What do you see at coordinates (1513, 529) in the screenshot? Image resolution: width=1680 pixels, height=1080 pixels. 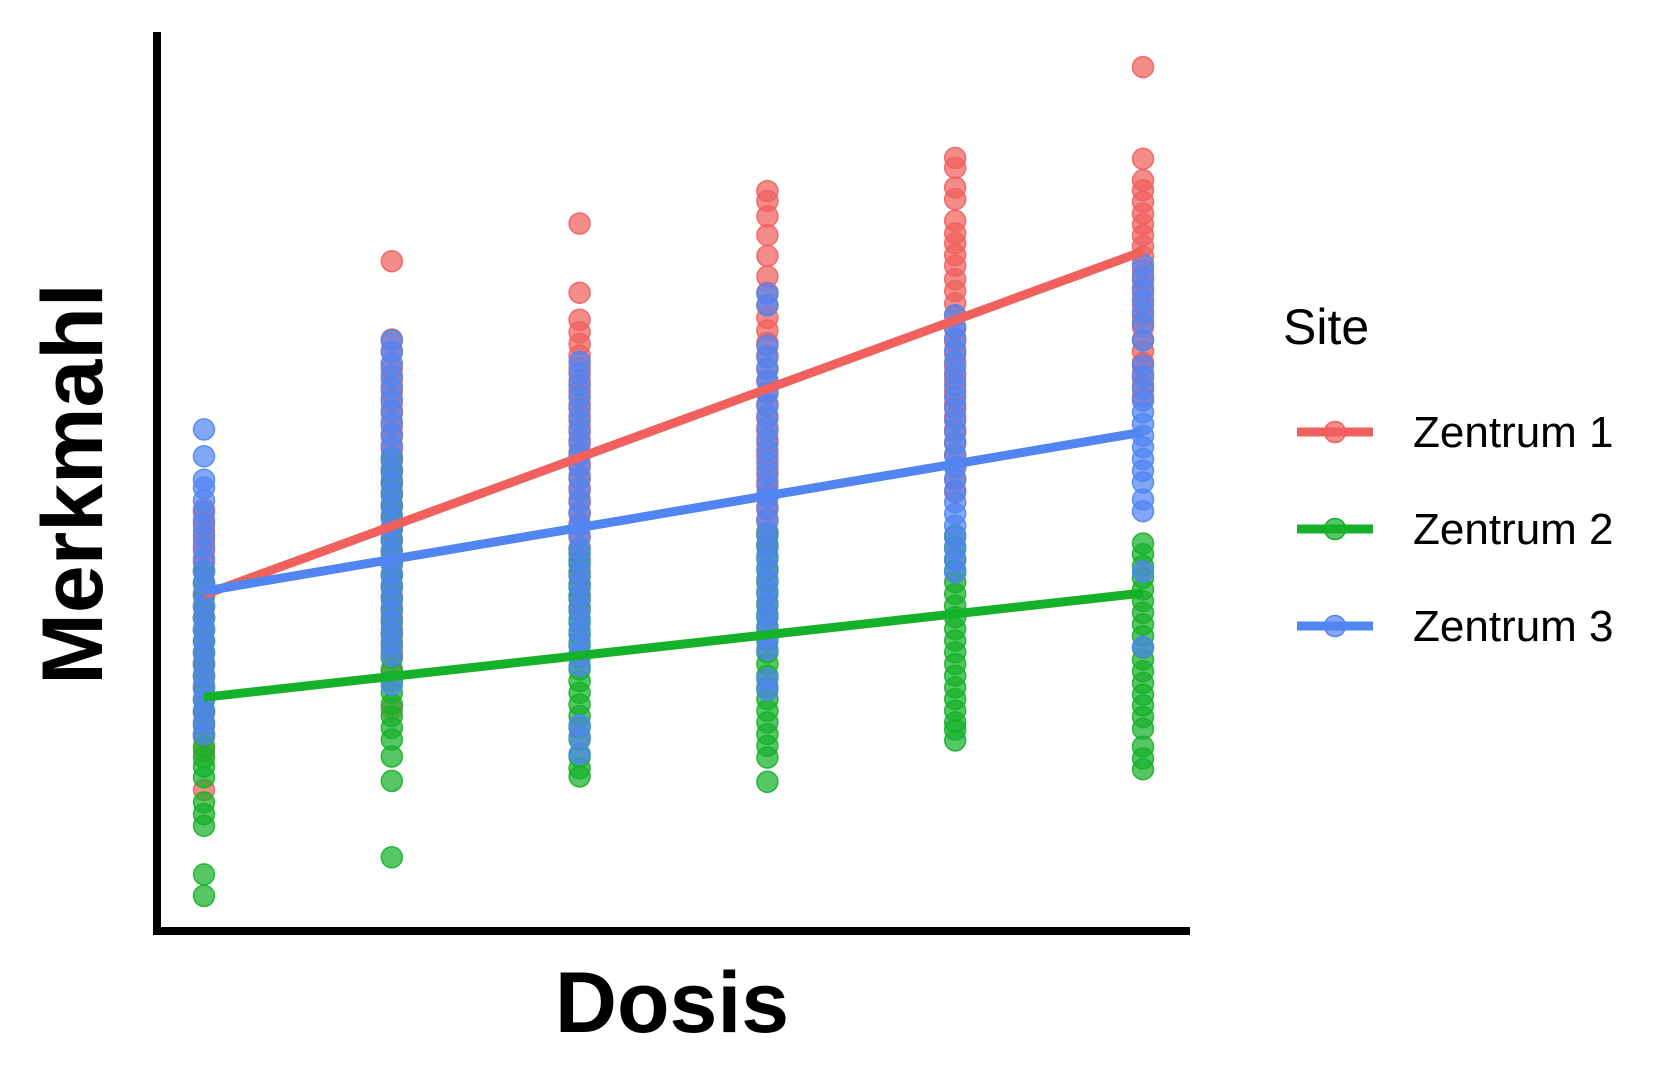 I see `legend-label: Zentrum 2` at bounding box center [1513, 529].